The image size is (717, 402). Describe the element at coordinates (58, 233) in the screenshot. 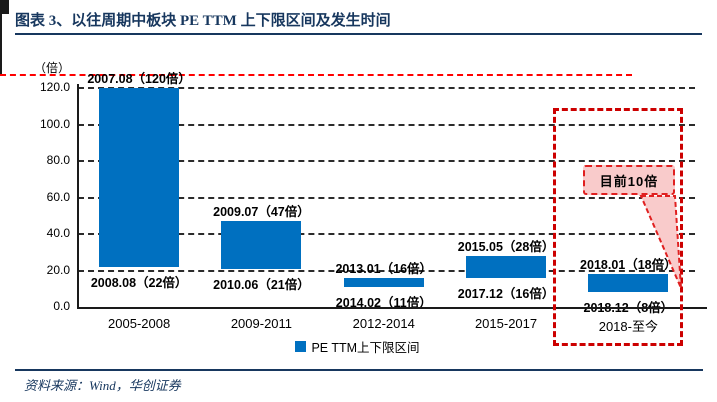

I see `y-tick-label: 40.0` at that location.